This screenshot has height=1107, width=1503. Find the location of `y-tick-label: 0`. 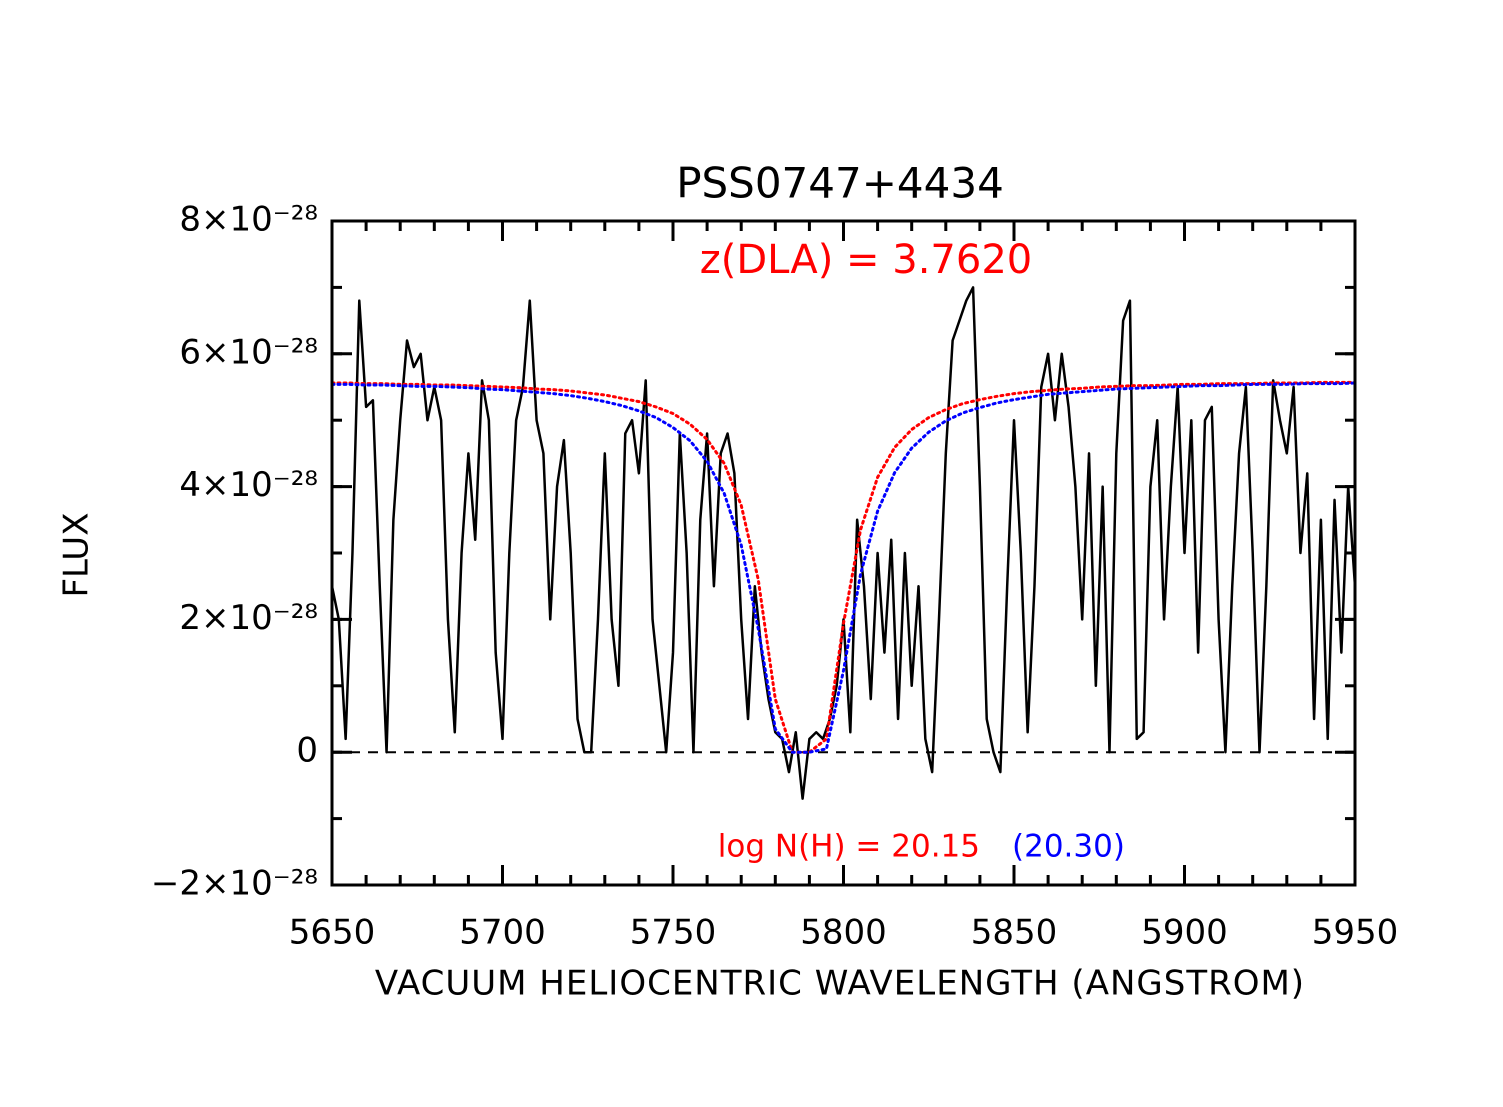

y-tick-label: 0 is located at coordinates (307, 751).